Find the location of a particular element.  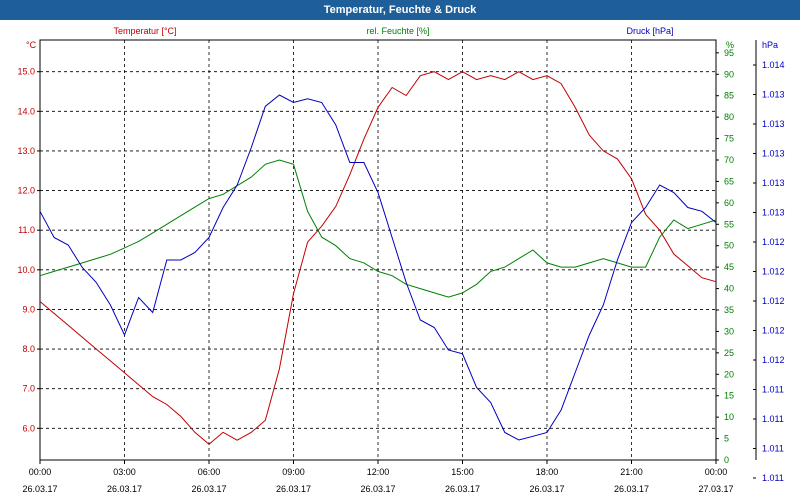

humidity-tick-label: 15 is located at coordinates (729, 396).